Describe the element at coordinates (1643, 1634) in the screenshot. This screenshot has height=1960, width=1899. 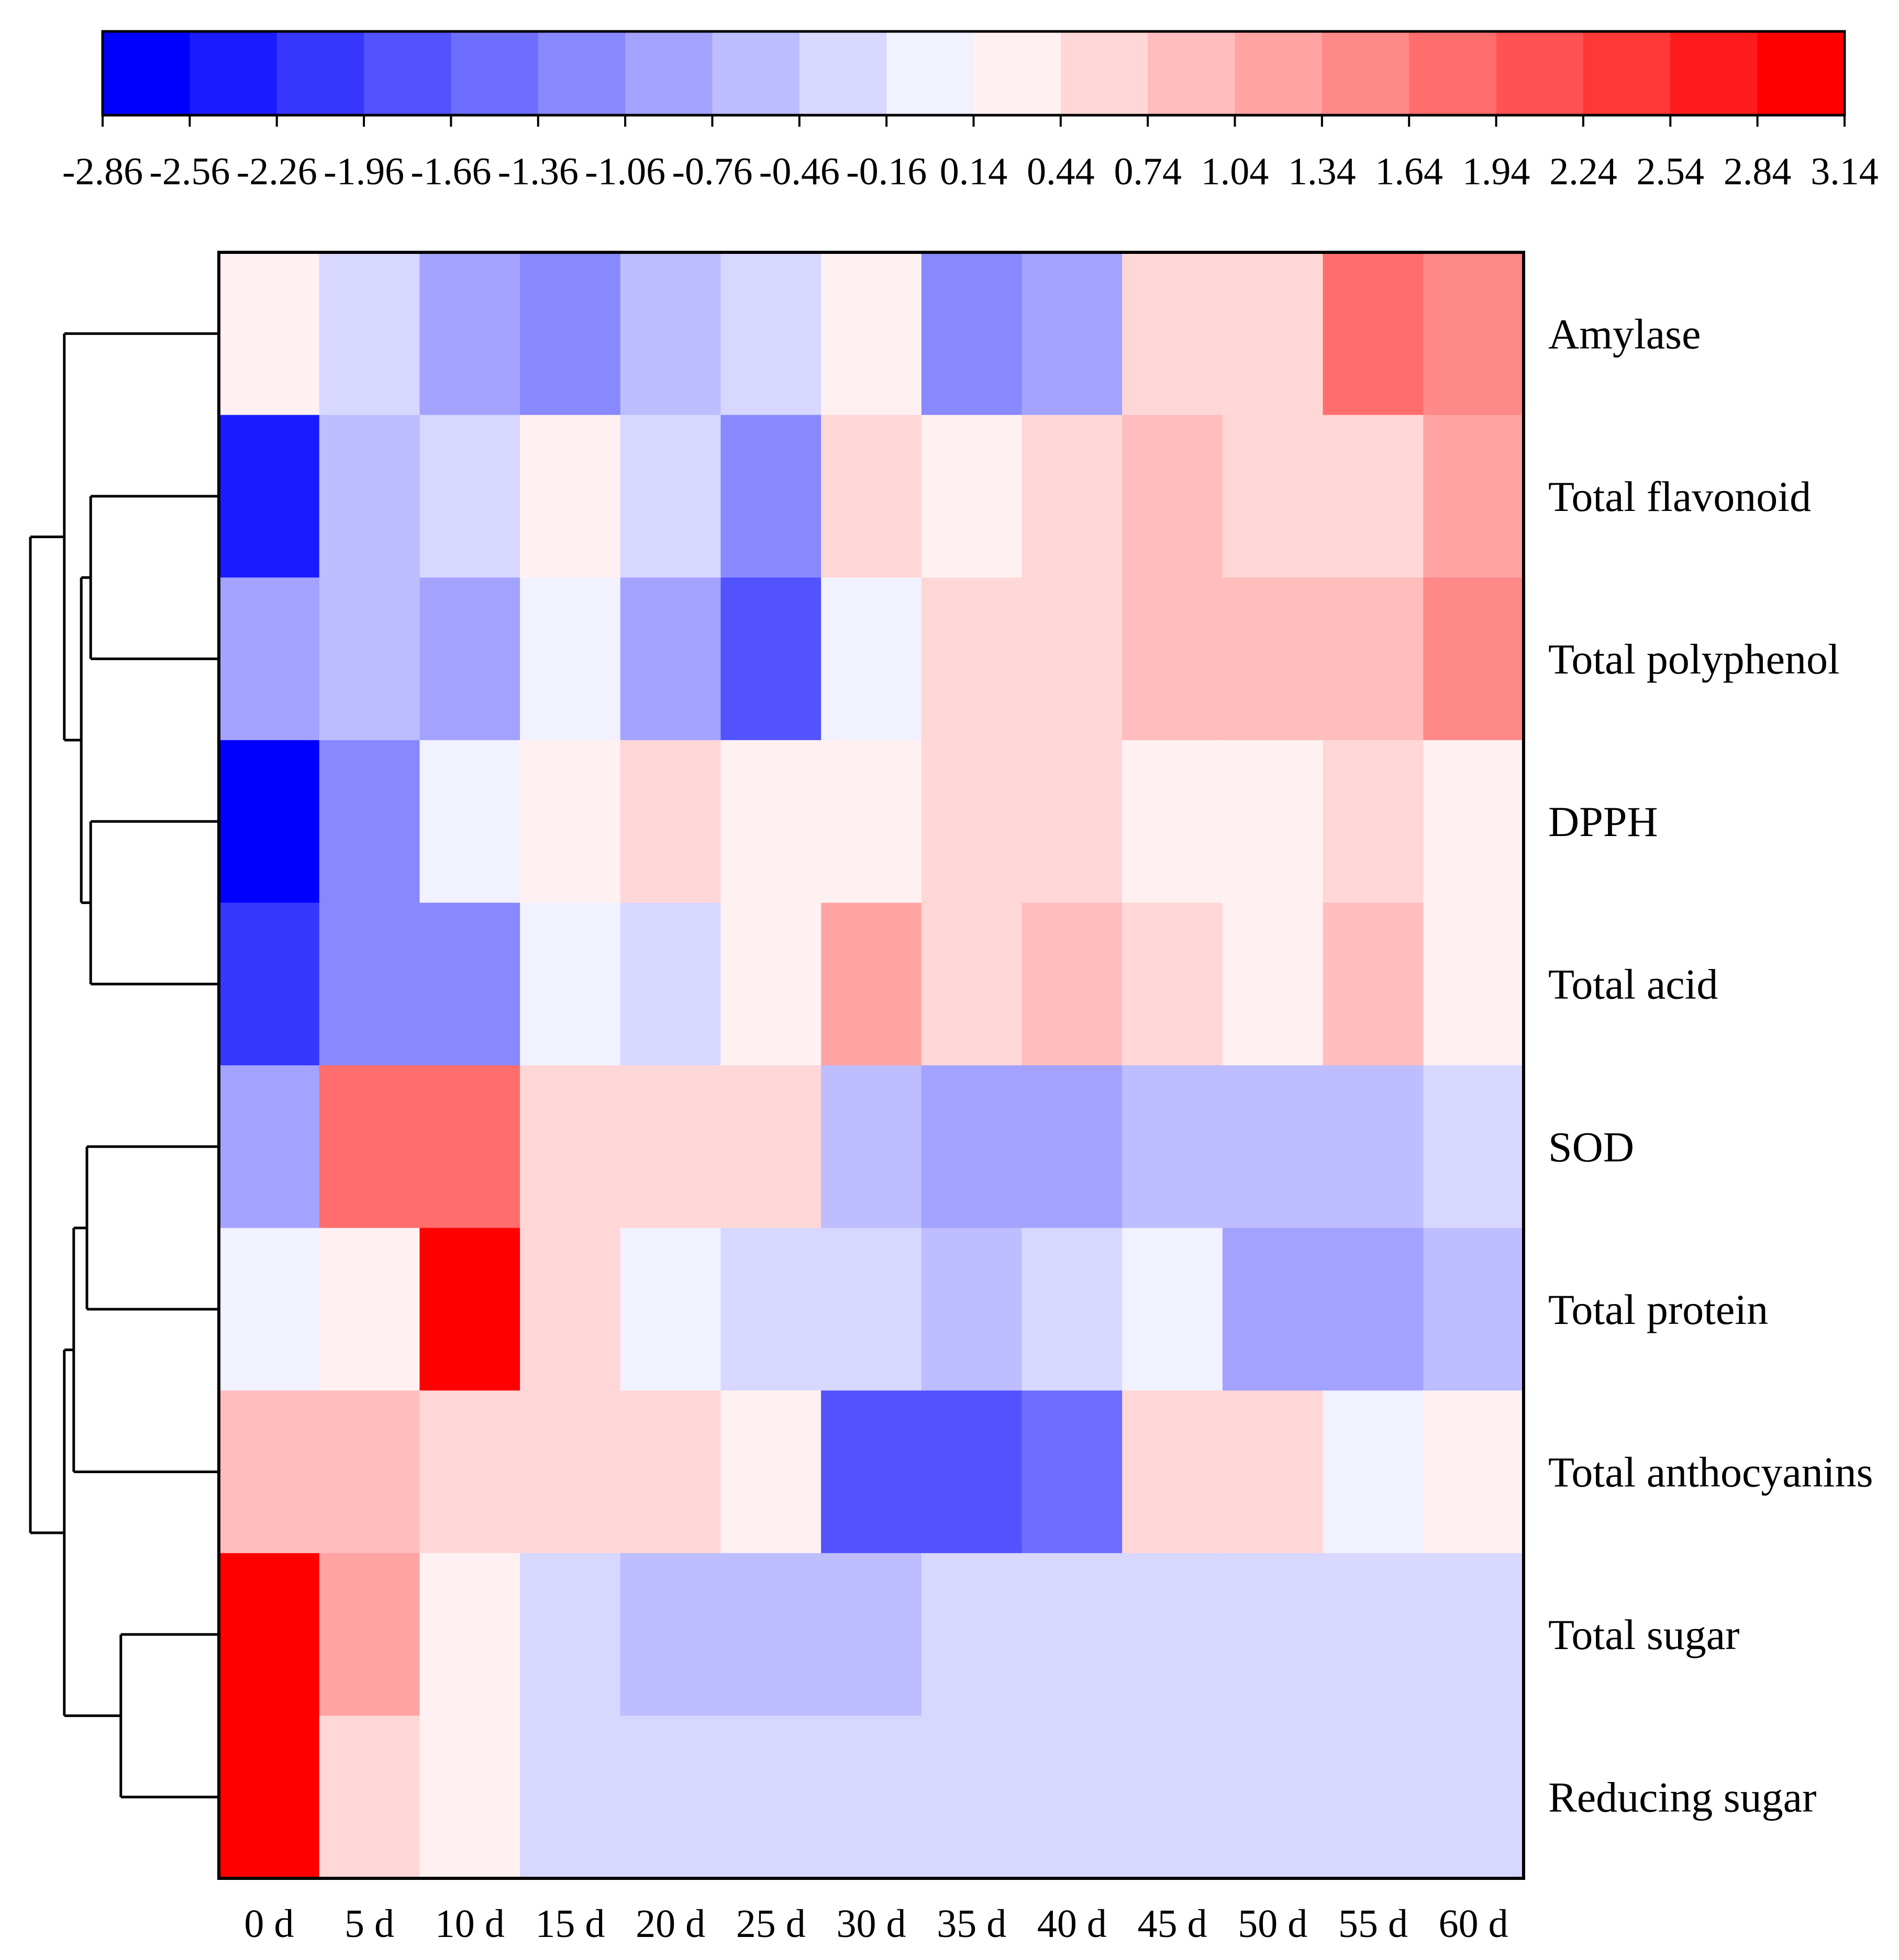
I see `row-label: Total sugar` at that location.